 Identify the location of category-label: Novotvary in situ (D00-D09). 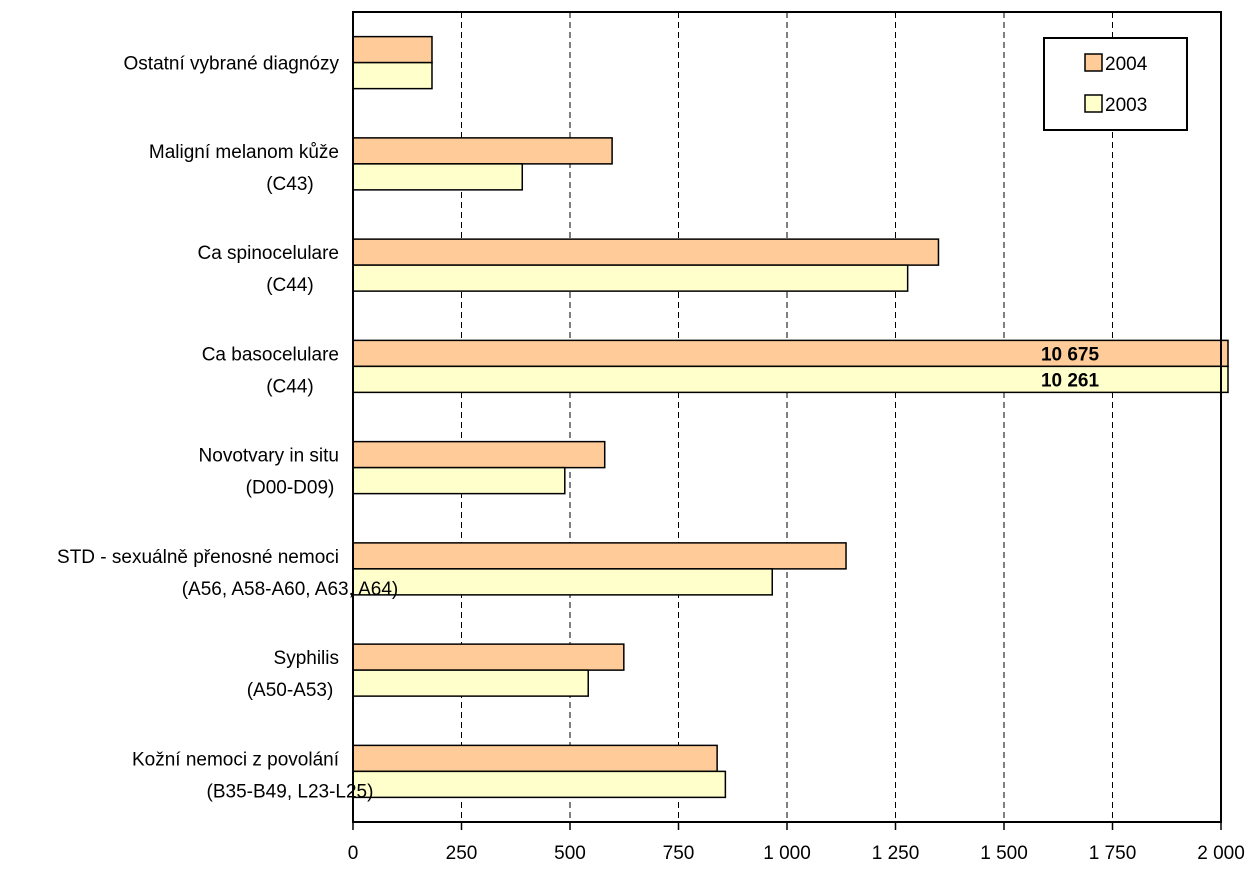
(269, 472).